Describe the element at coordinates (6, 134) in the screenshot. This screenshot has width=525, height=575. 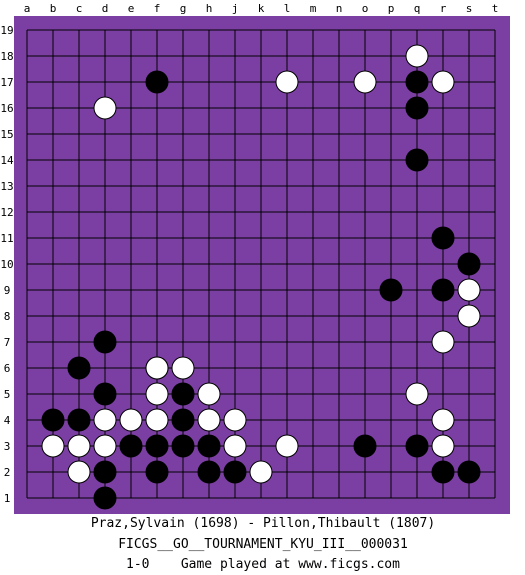
I see `row-label: 15` at that location.